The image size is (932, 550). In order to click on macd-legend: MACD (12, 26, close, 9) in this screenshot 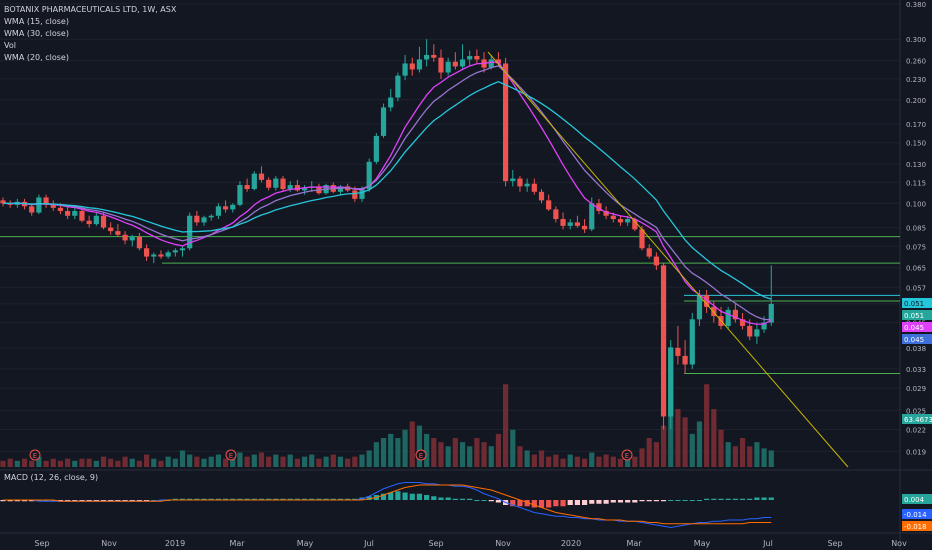, I will do `click(51, 477)`.